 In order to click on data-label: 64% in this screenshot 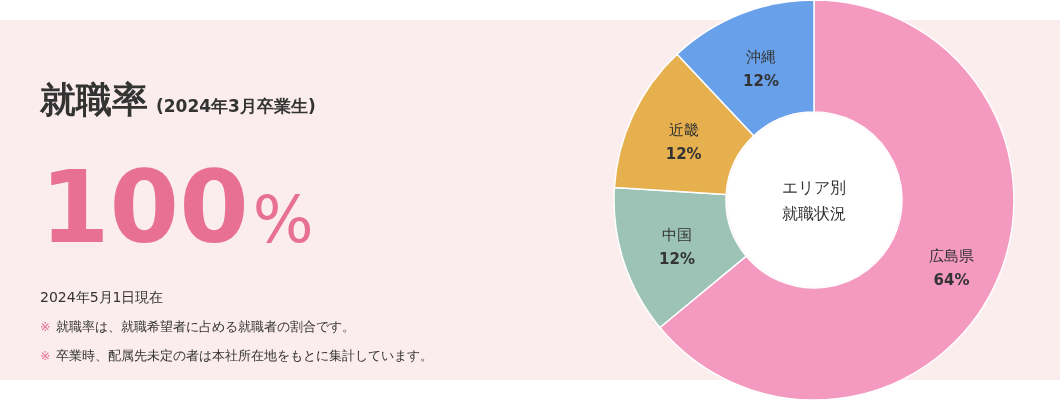, I will do `click(951, 279)`.